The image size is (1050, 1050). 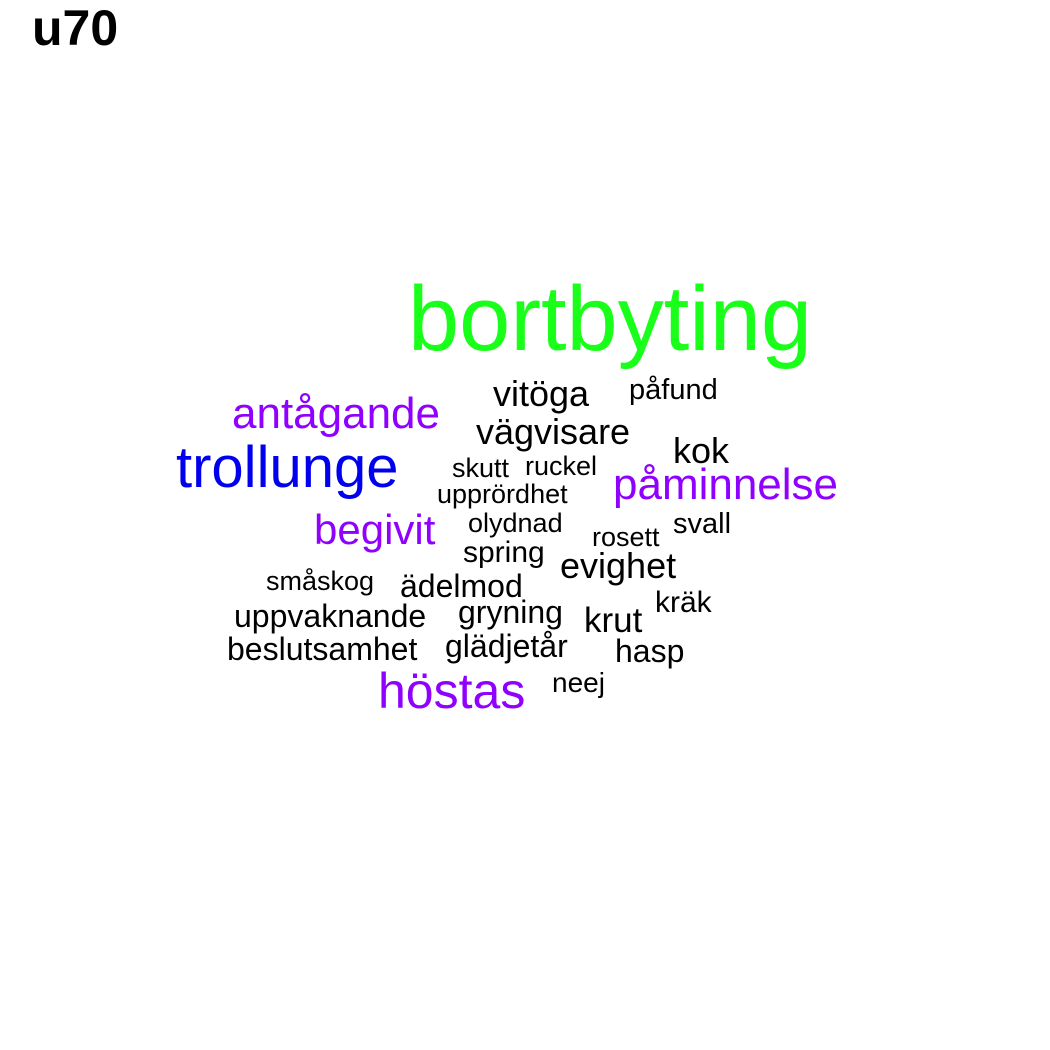 What do you see at coordinates (320, 581) in the screenshot?
I see `word-smaskog: småskog` at bounding box center [320, 581].